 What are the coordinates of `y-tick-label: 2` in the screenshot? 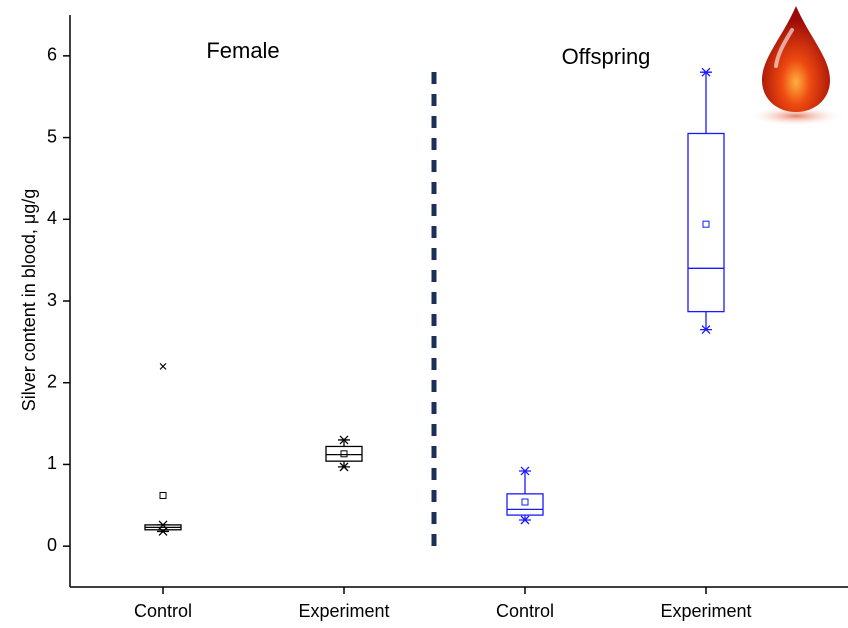 It's located at (52, 381).